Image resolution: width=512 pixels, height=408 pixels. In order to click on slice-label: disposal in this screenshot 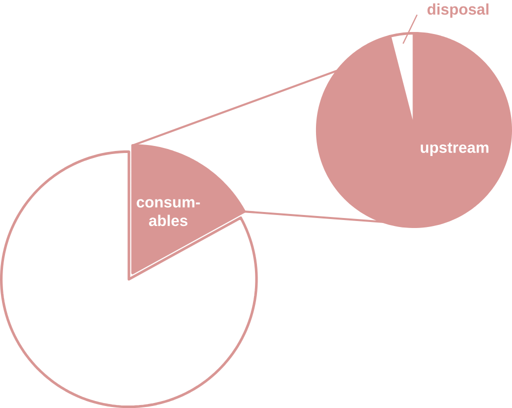, I will do `click(458, 10)`.